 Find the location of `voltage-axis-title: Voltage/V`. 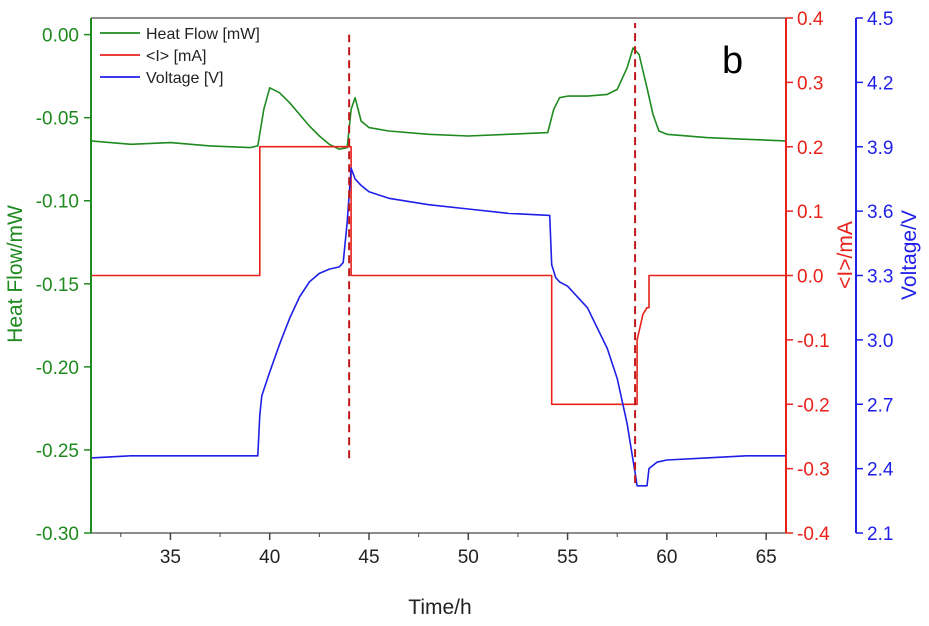

voltage-axis-title: Voltage/V is located at coordinates (909, 255).